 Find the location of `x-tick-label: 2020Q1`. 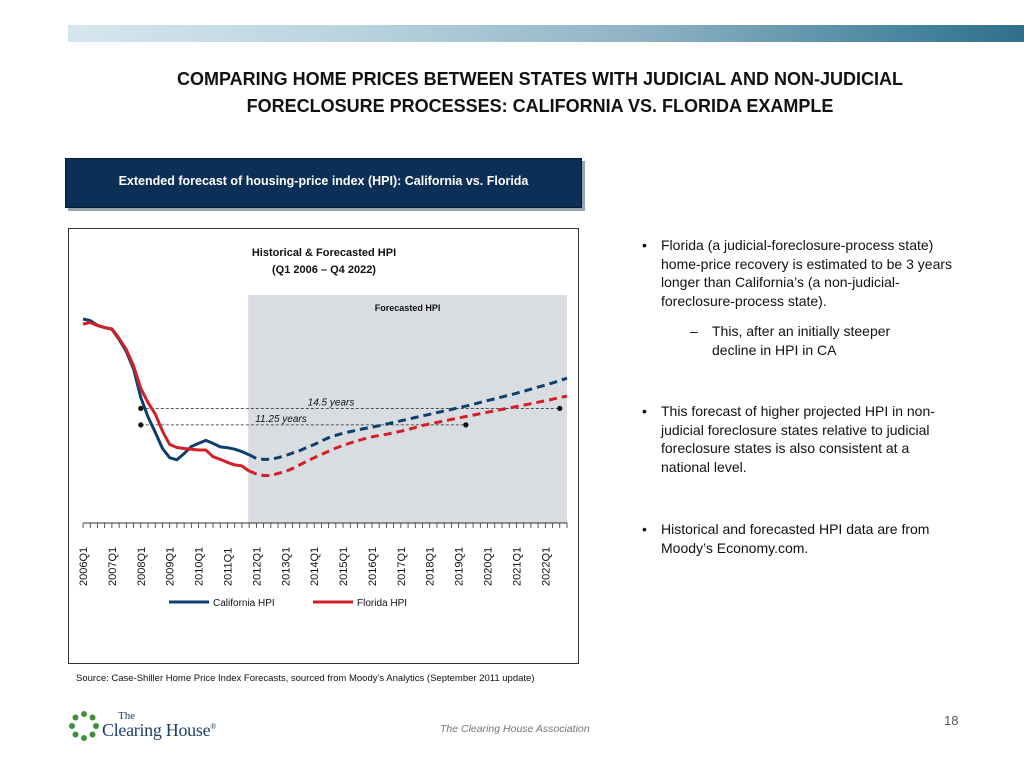

x-tick-label: 2020Q1 is located at coordinates (489, 566).